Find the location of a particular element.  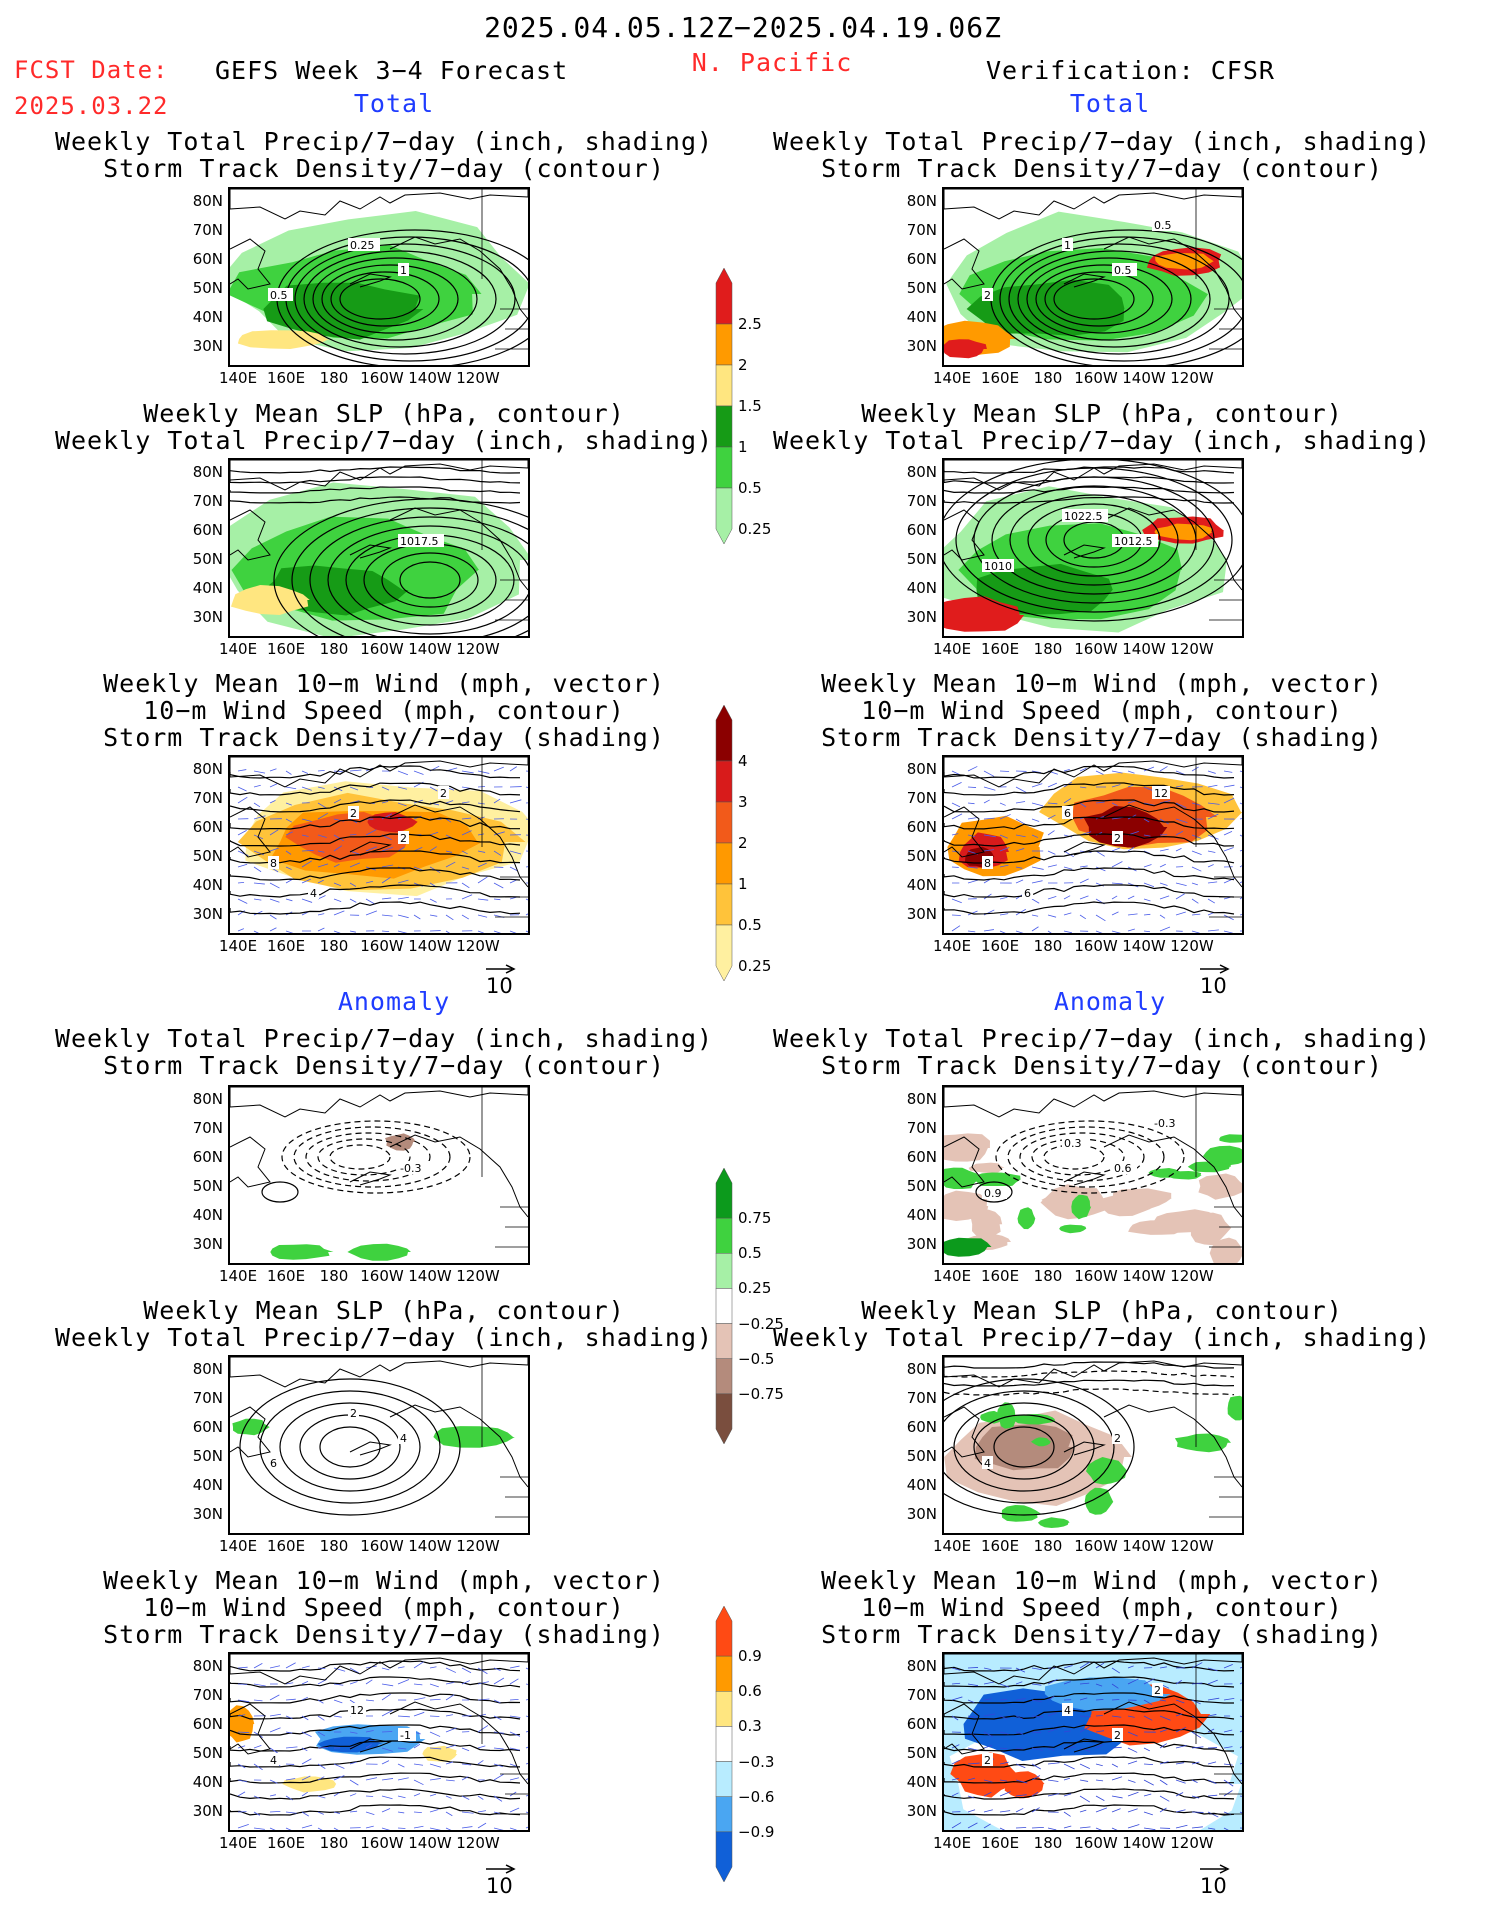

north-america-coastline is located at coordinates (1172, 1176).